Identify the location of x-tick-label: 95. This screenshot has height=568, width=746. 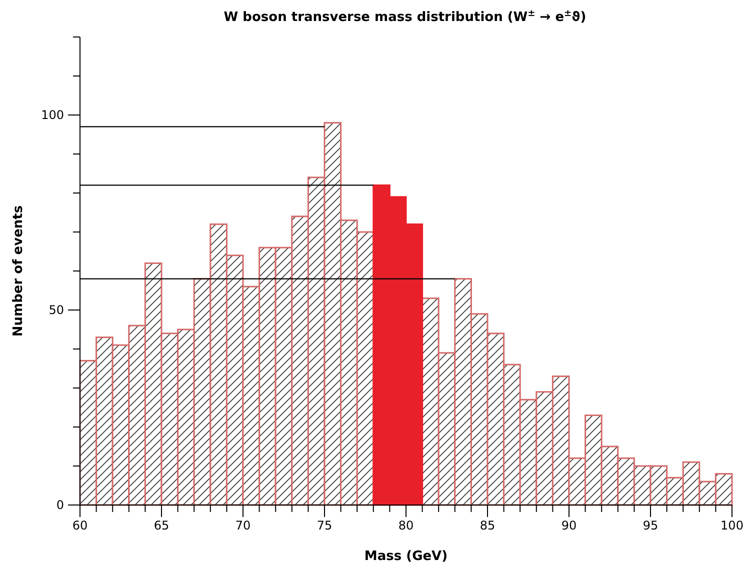
(650, 525).